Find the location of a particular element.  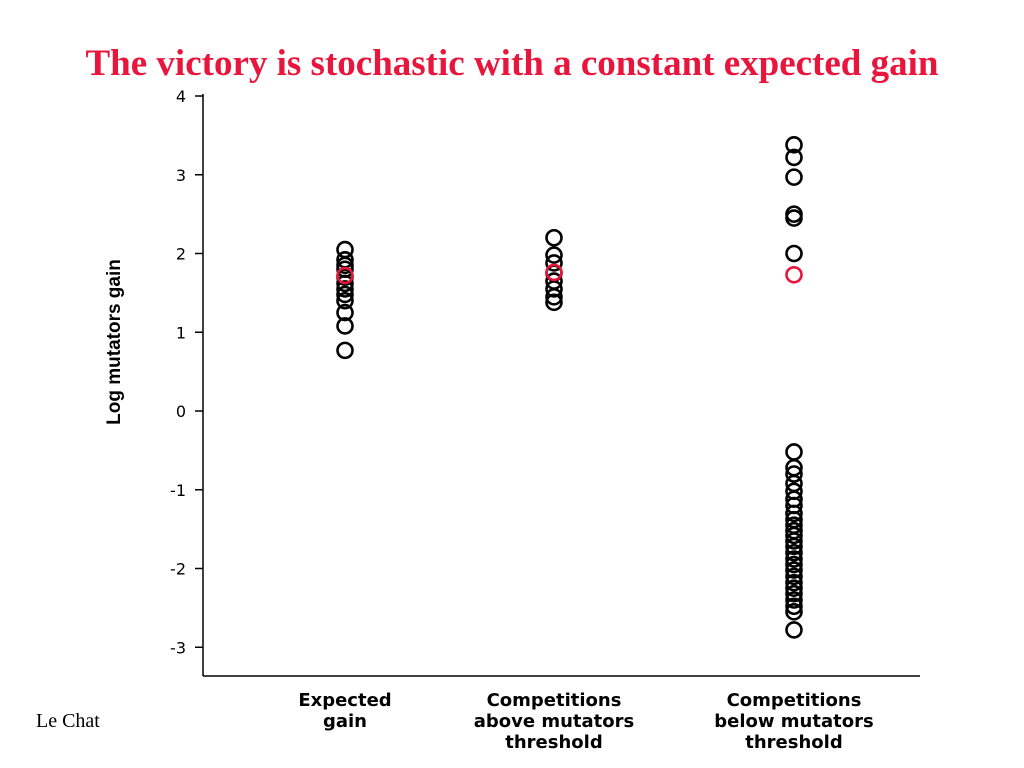

y-tick-label: 1 is located at coordinates (181, 332).